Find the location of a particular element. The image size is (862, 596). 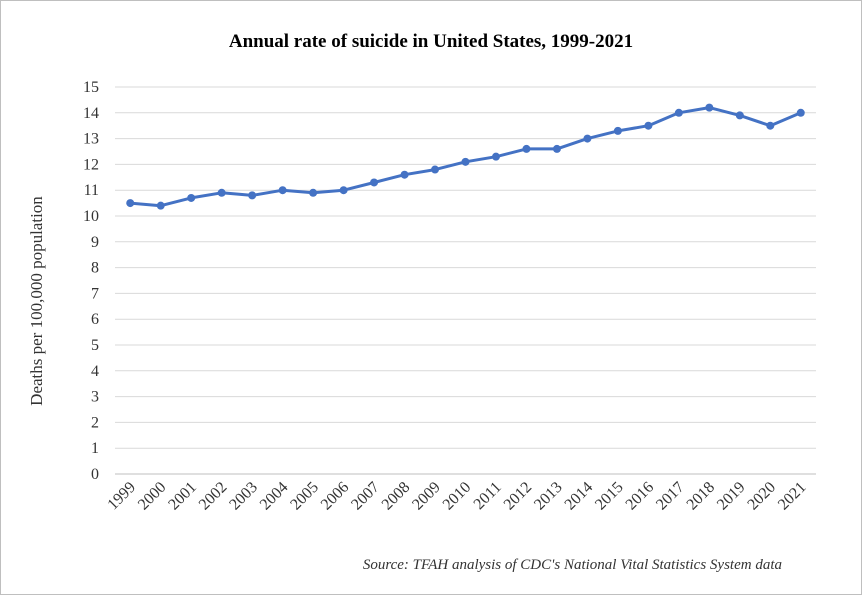

x-tick-label: 2014 is located at coordinates (579, 496).